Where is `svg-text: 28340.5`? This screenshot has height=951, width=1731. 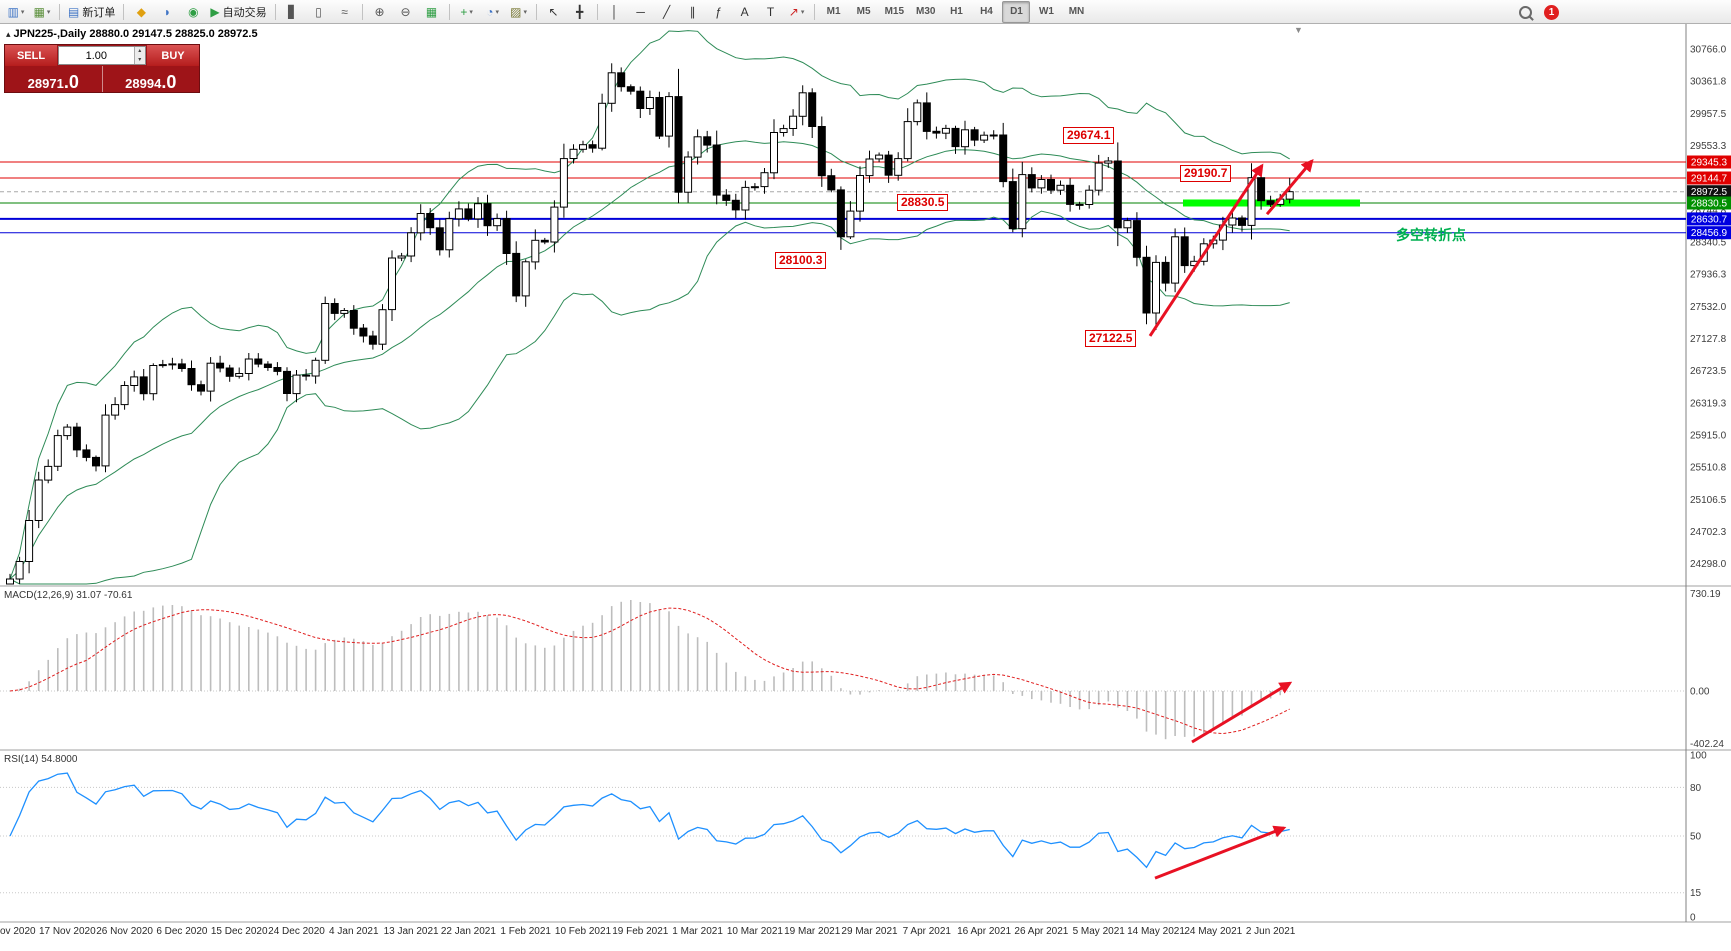
svg-text: 28340.5 is located at coordinates (1708, 243).